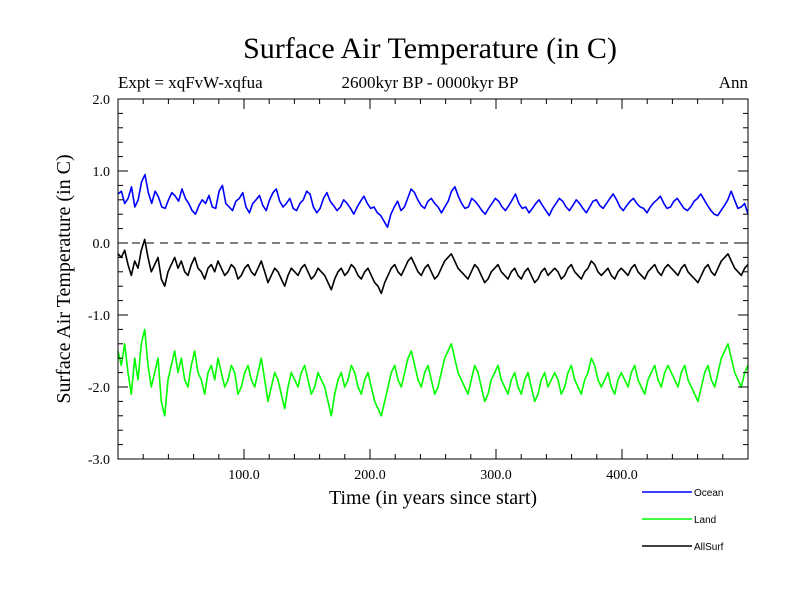 Image resolution: width=800 pixels, height=600 pixels. What do you see at coordinates (705, 520) in the screenshot?
I see `legend-label-land: Land` at bounding box center [705, 520].